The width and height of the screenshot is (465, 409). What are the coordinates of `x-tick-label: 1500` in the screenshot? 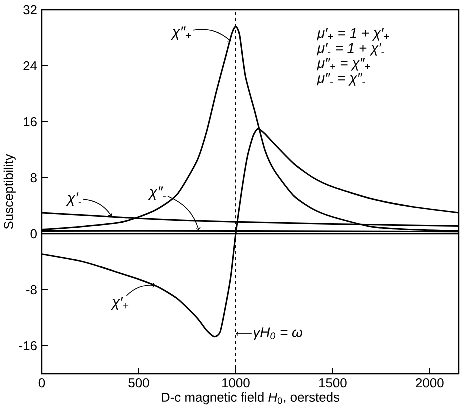 It's located at (333, 383).